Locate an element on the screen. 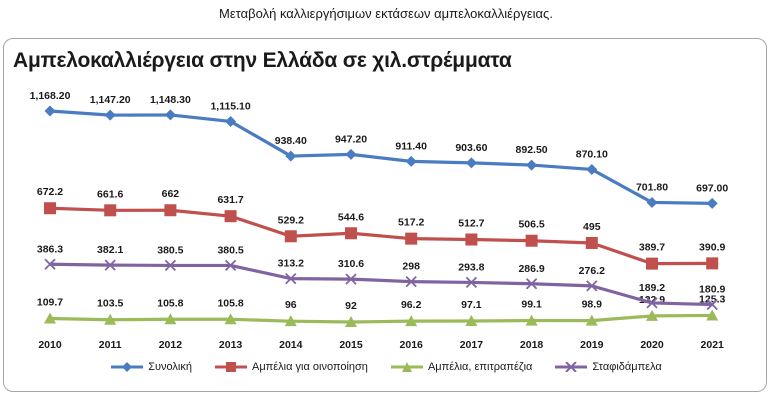 This screenshot has width=772, height=400. x-tick-label: 2018 is located at coordinates (532, 345).